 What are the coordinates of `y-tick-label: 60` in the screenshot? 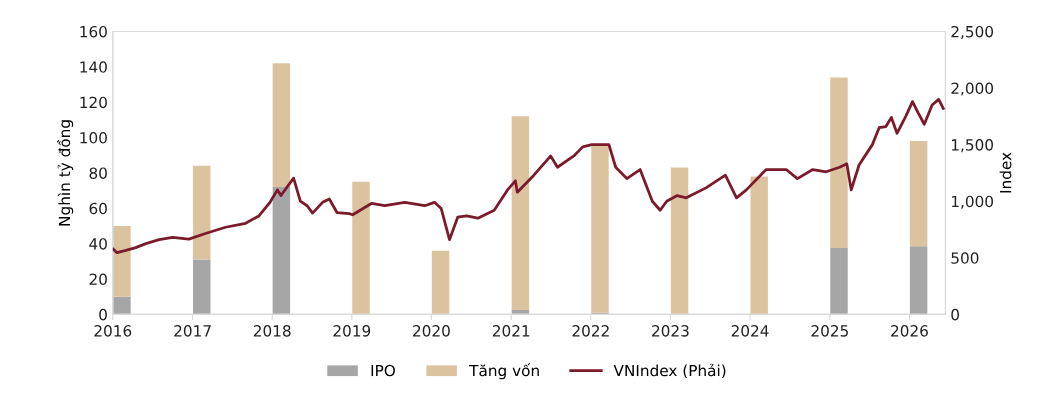 It's located at (98, 208).